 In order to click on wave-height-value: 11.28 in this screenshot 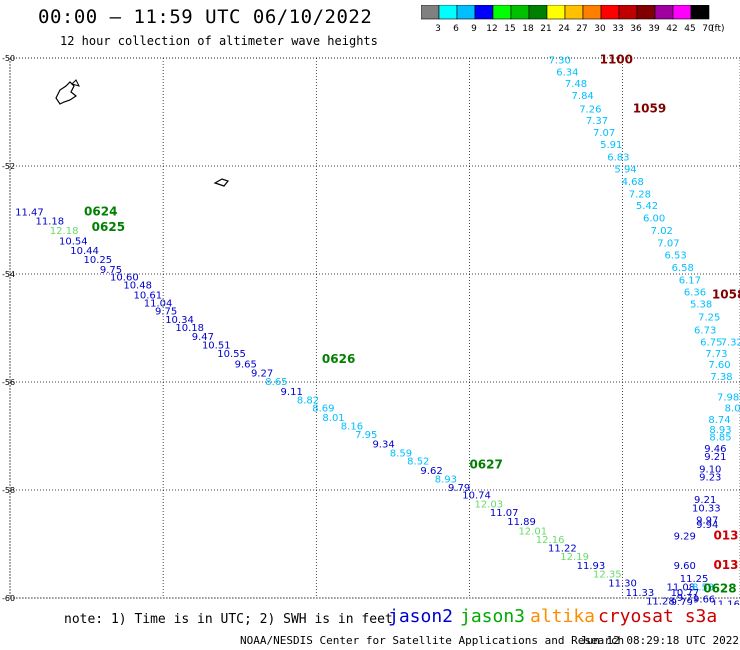, I will do `click(660, 600)`.